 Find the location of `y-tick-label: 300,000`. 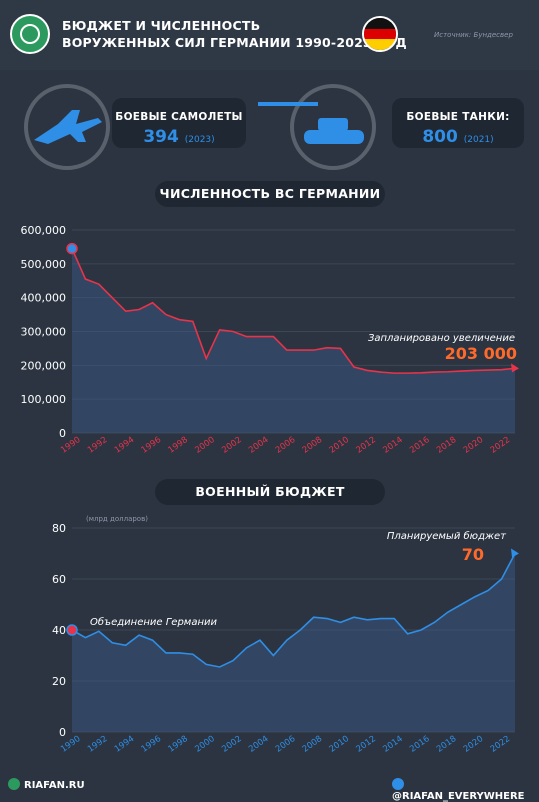

y-tick-label: 300,000 is located at coordinates (44, 332).